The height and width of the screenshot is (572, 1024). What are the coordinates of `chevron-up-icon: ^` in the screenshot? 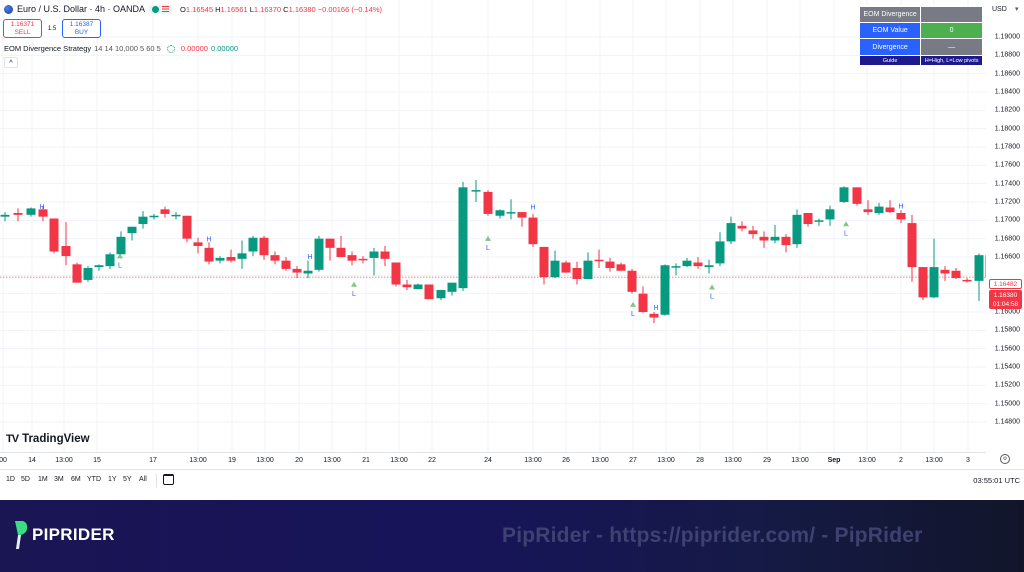 It's located at (11, 63).